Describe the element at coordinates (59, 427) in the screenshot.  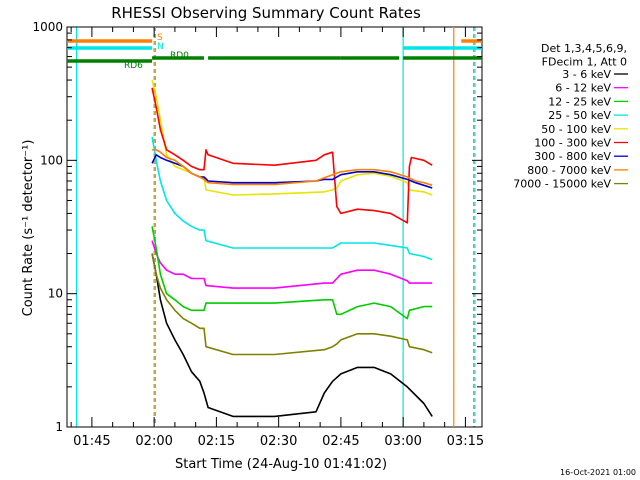
I see `y-tick-label-0: 1` at that location.